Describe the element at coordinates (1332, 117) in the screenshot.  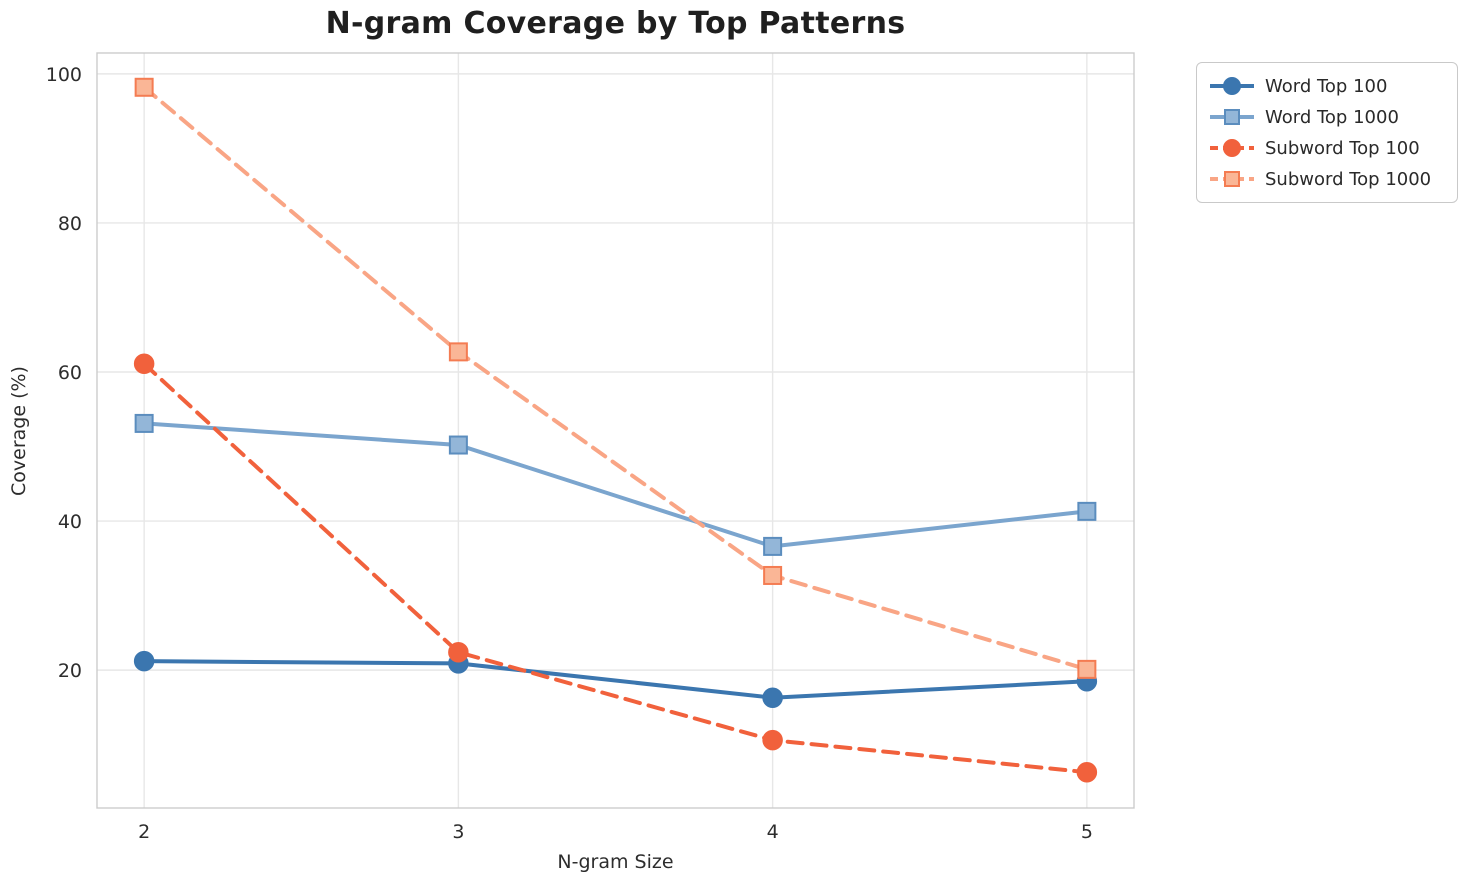
I see `legend-item-label: Word Top 1000` at that location.